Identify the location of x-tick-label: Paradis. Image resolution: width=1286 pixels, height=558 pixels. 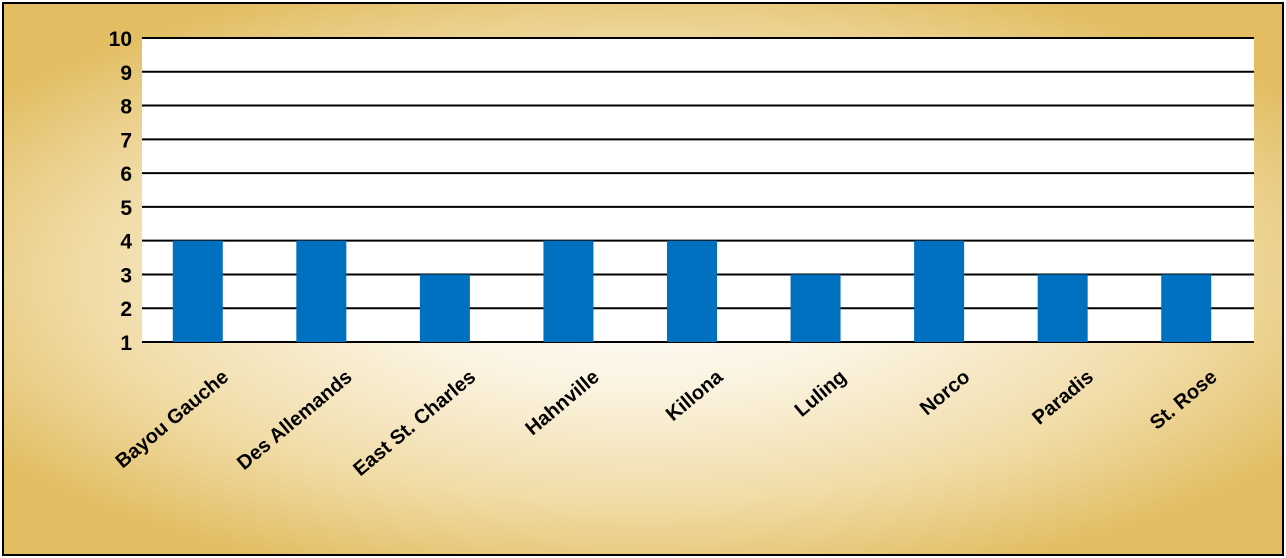
(1063, 397).